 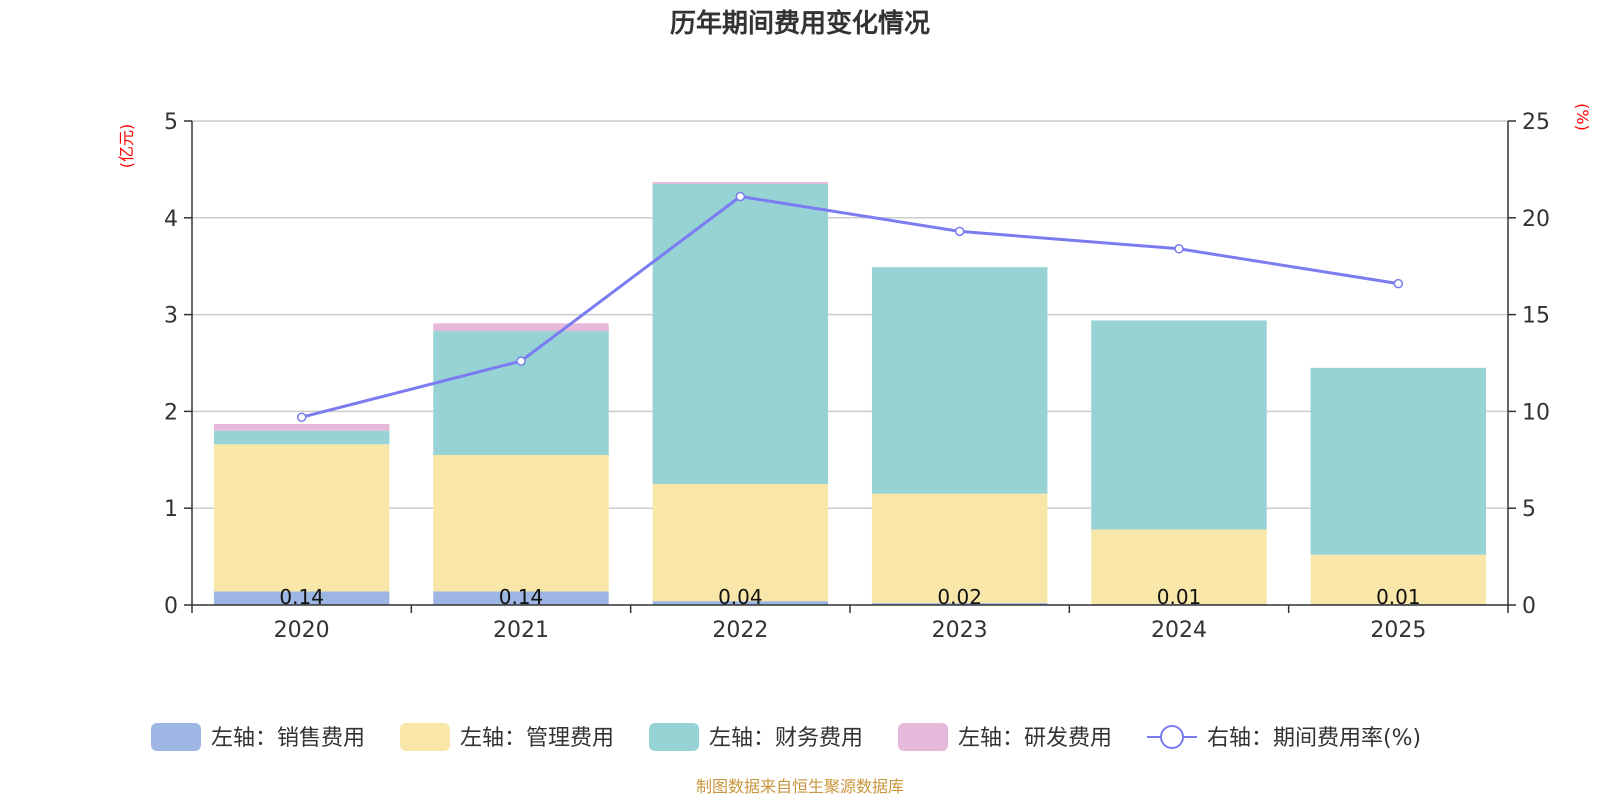 I want to click on bar-data-label: 0.02, so click(x=959, y=597).